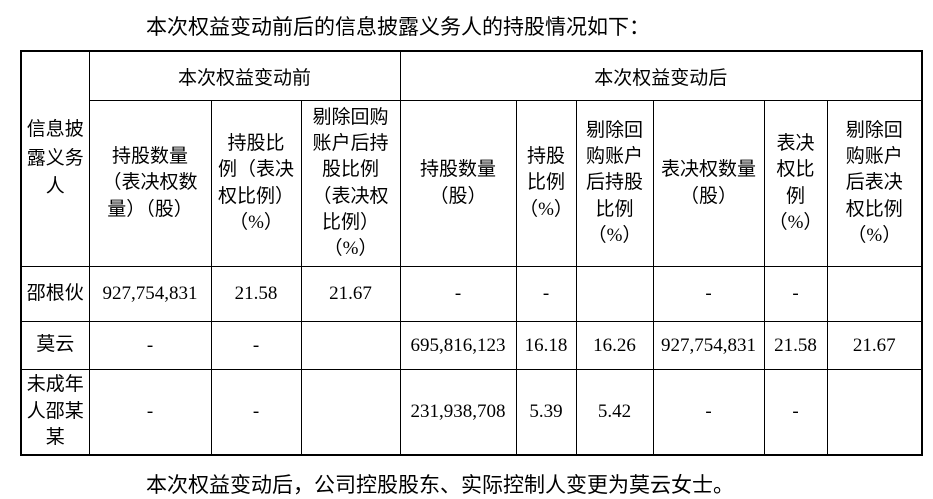 The width and height of the screenshot is (933, 499). What do you see at coordinates (458, 345) in the screenshot?
I see `table-cell: 695,816,123` at bounding box center [458, 345].